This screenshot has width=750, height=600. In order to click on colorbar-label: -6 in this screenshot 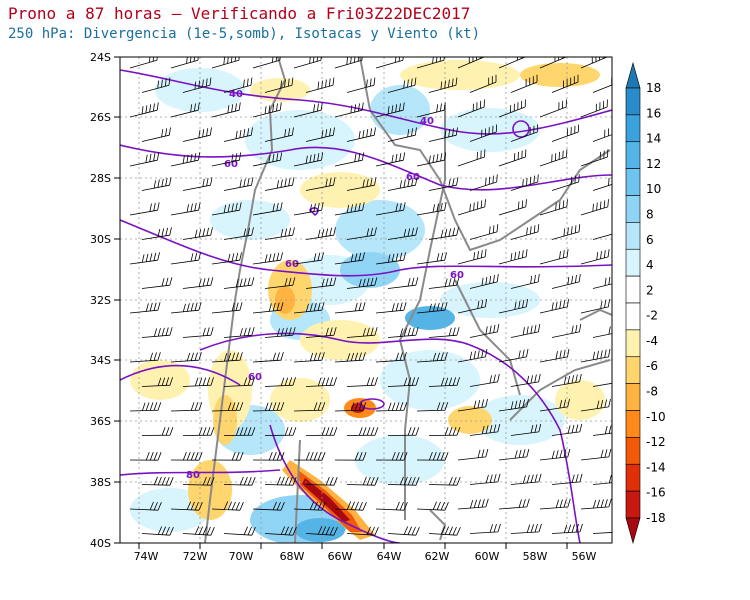, I will do `click(652, 366)`.